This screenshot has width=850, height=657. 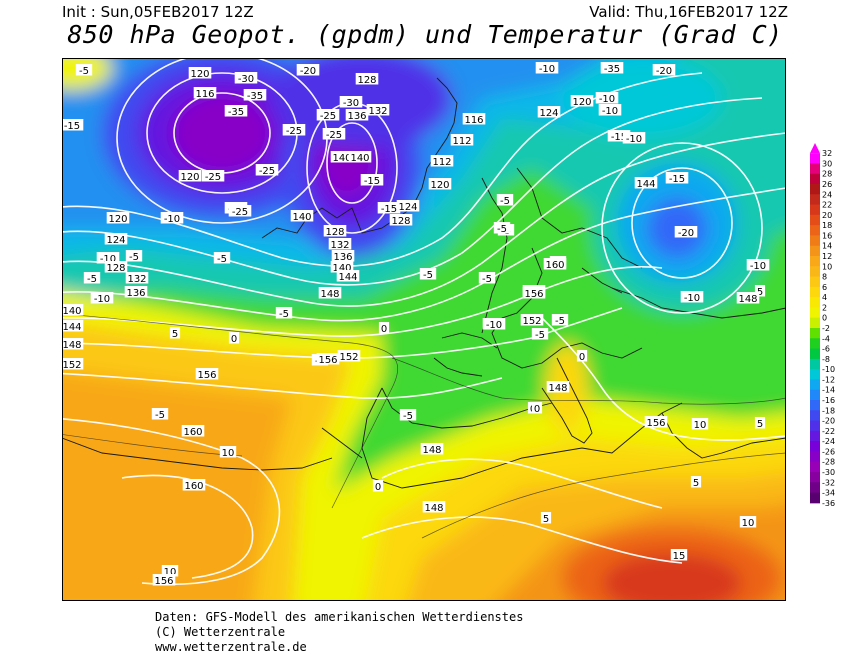 I want to click on legend-level-label: 8, so click(x=824, y=277).